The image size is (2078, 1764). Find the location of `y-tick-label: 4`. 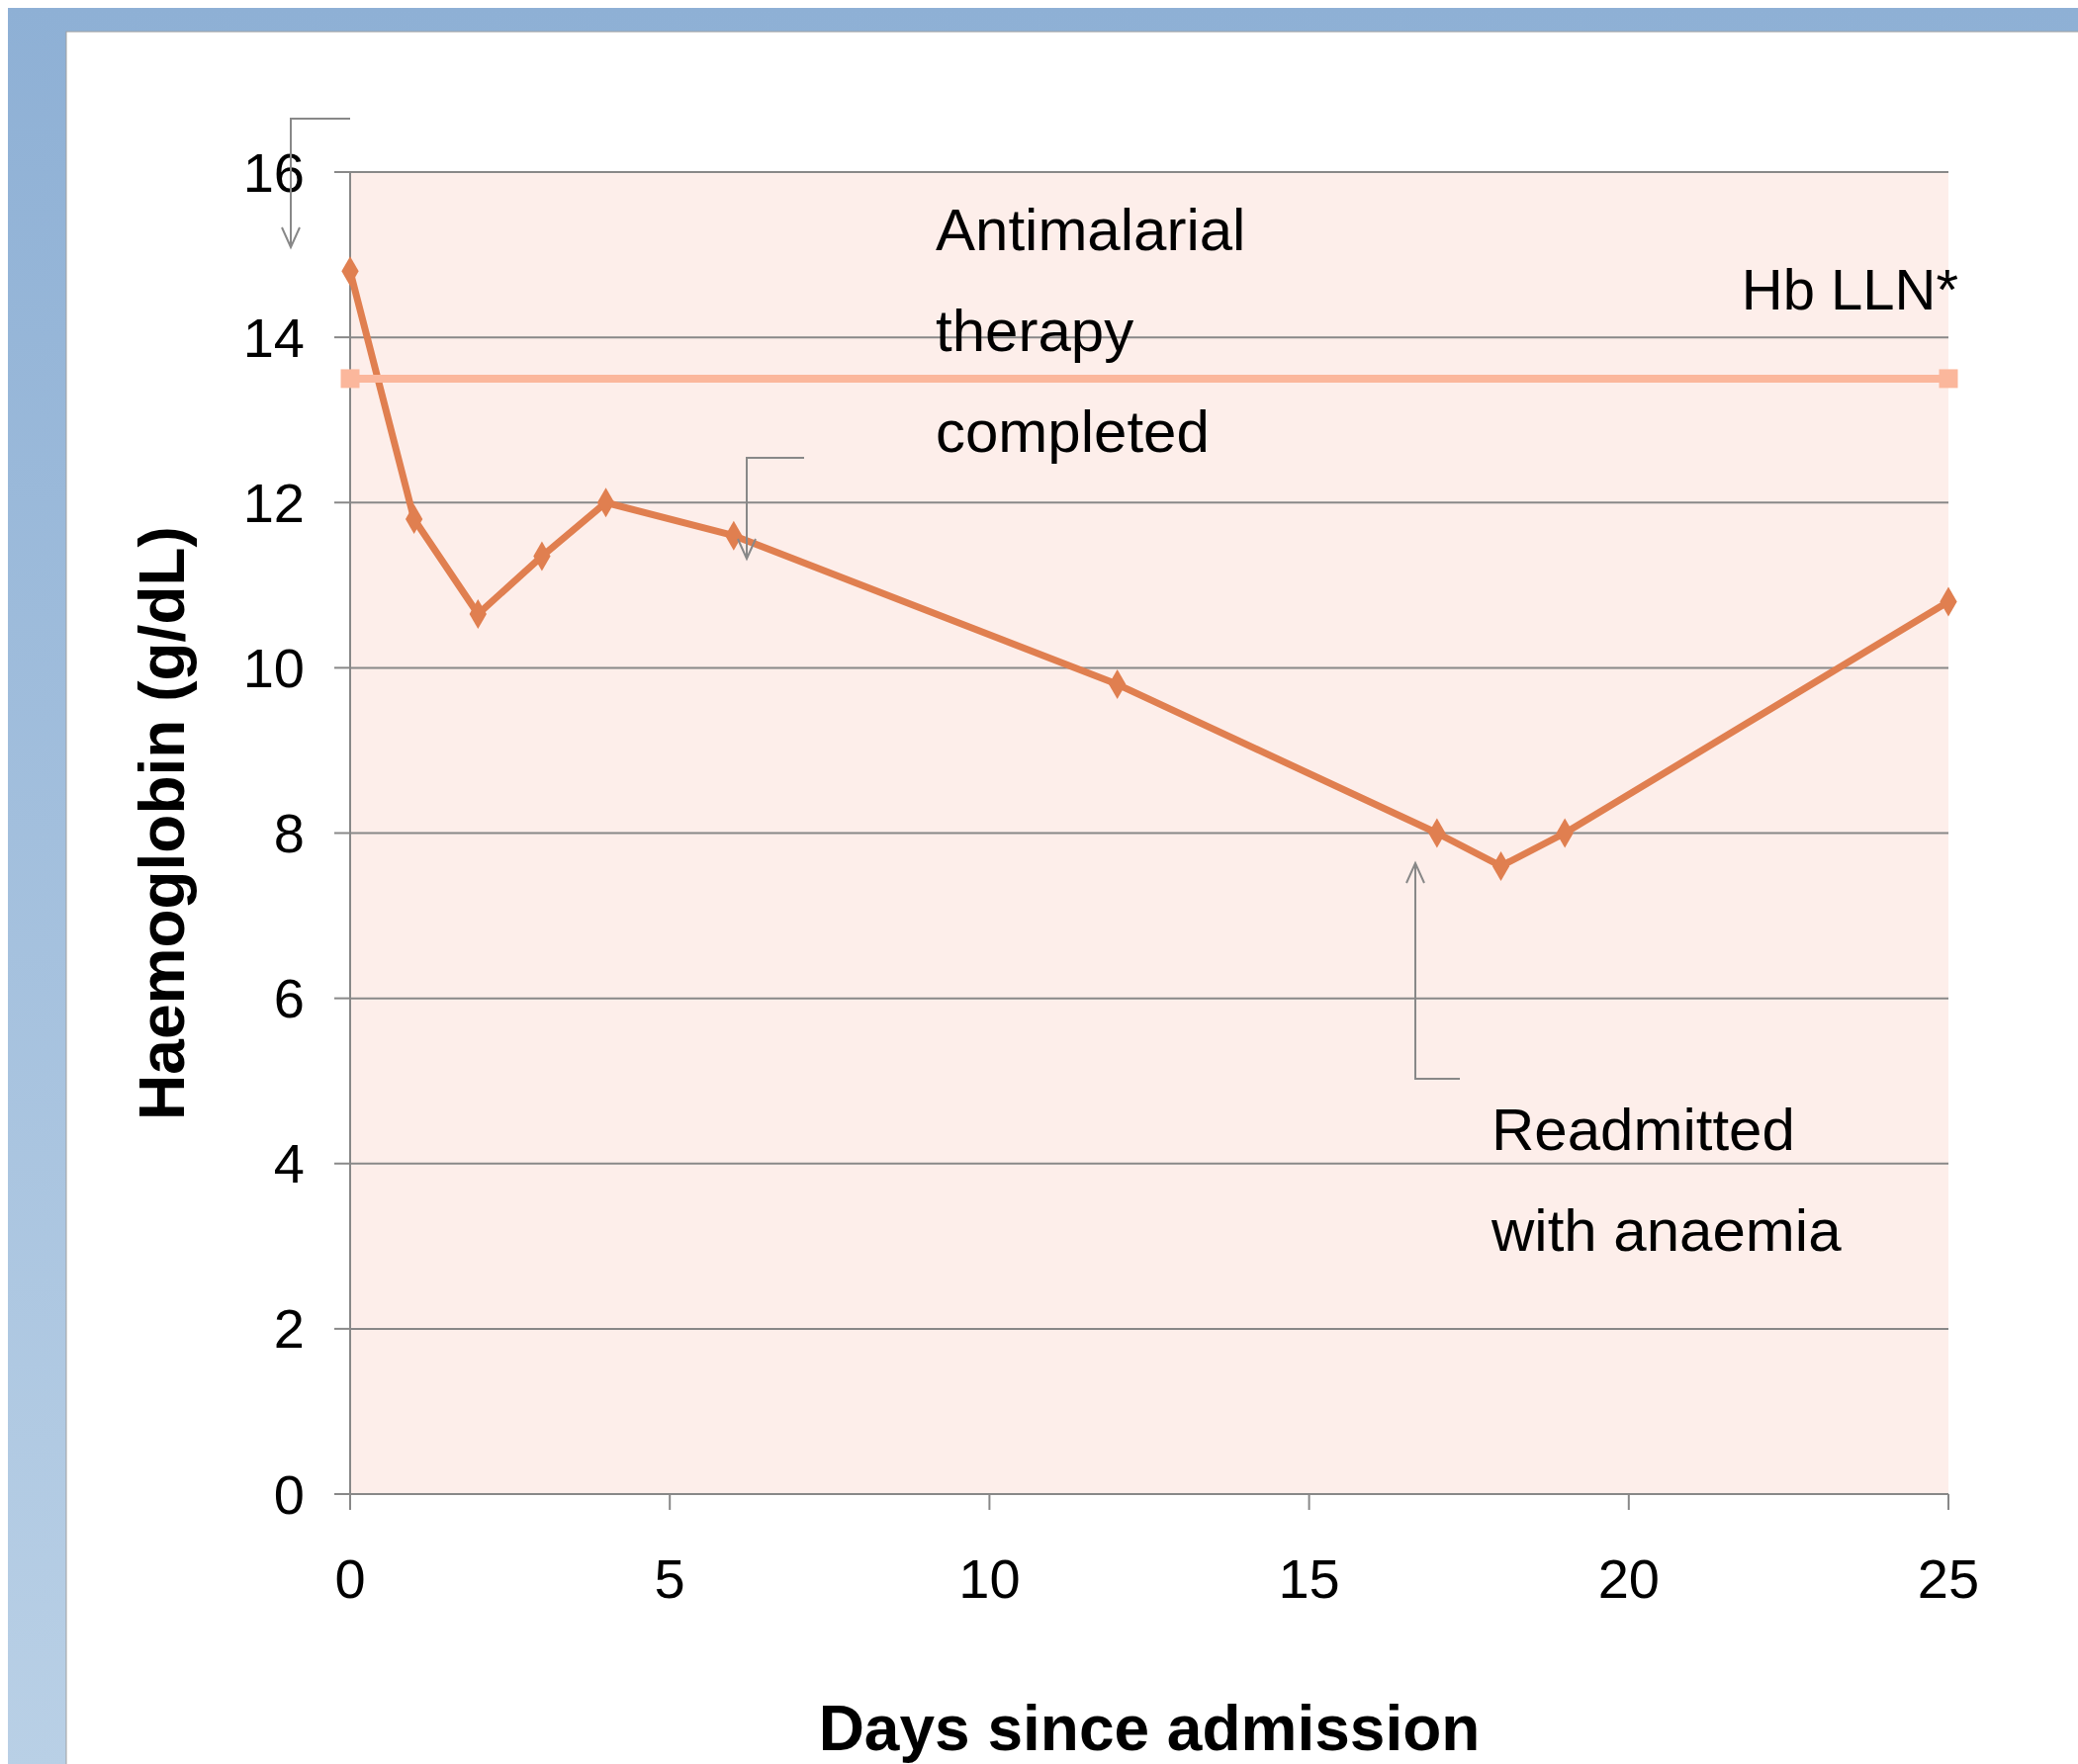

y-tick-label: 4 is located at coordinates (289, 1163).